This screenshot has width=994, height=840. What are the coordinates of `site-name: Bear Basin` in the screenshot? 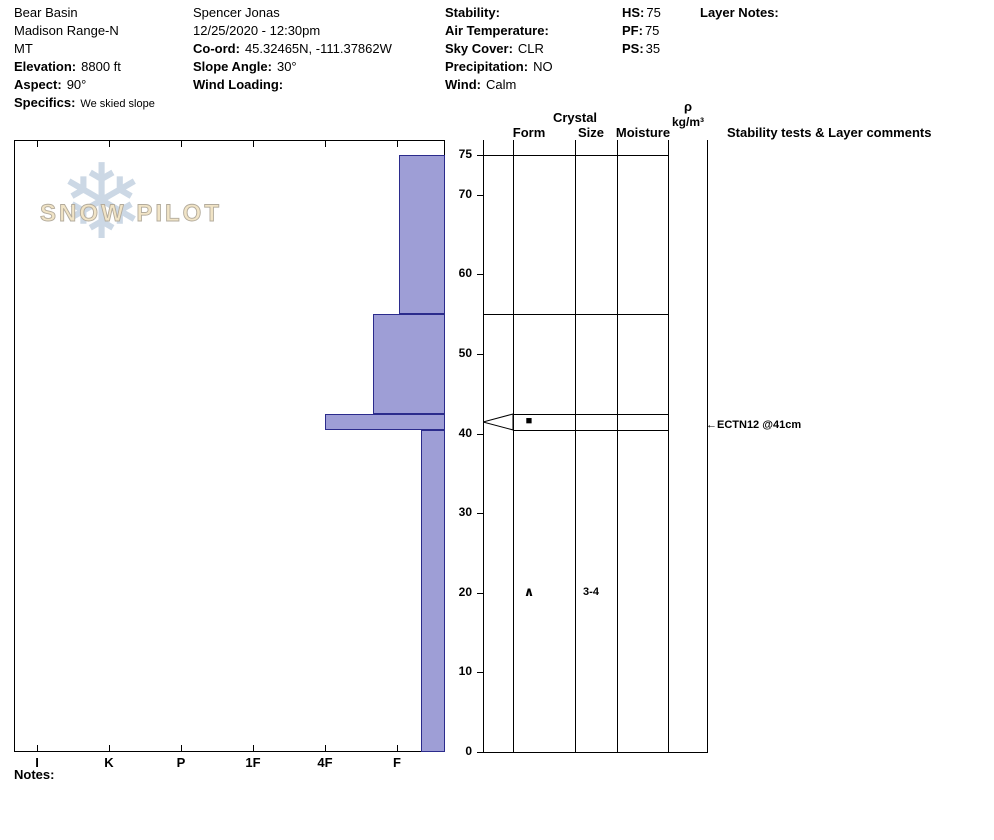 It's located at (46, 12).